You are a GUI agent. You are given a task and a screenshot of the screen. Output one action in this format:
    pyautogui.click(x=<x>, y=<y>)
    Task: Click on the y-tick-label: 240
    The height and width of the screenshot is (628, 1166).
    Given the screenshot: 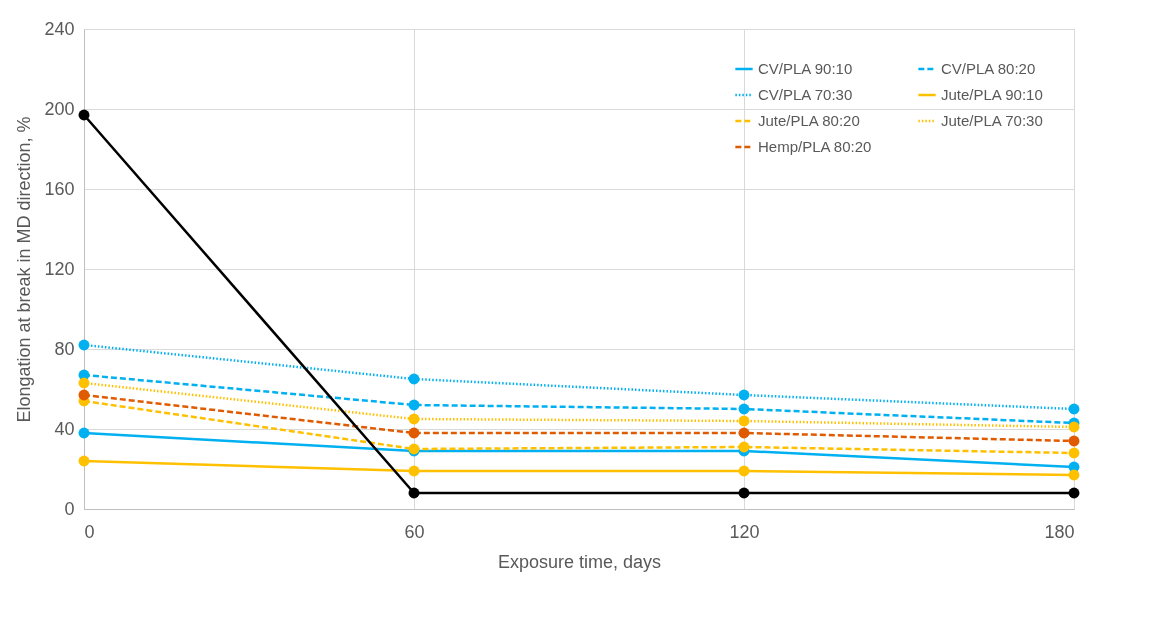 What is the action you would take?
    pyautogui.click(x=59, y=28)
    